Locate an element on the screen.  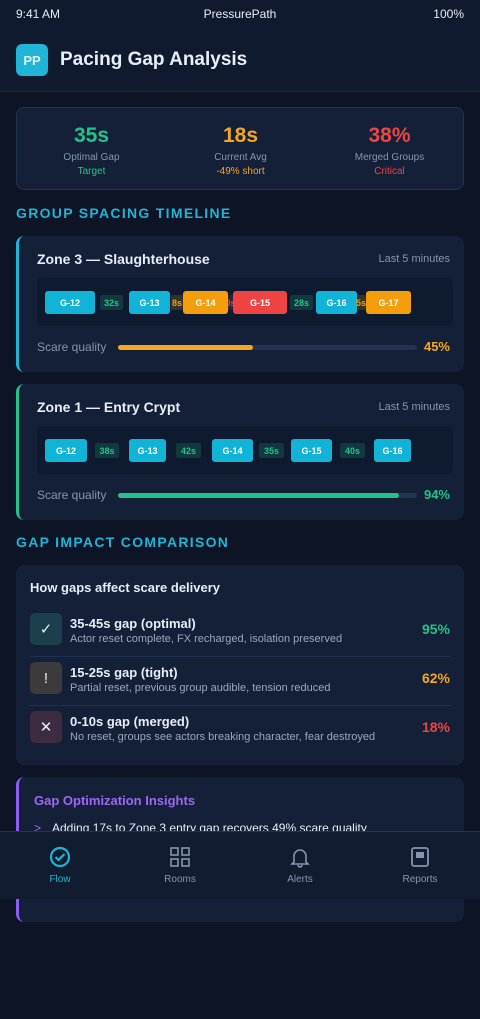
gap-chip: 0s is located at coordinates (230, 302).